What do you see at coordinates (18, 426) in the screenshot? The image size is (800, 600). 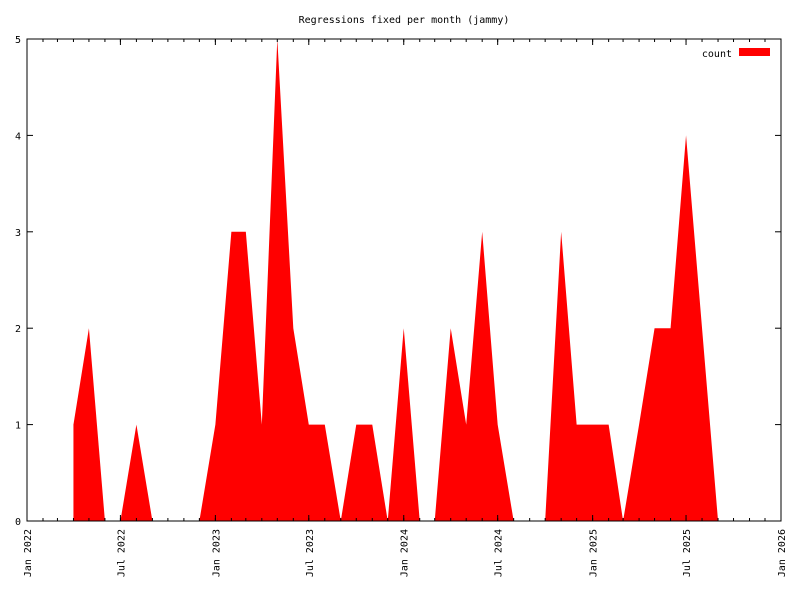 I see `y-tick-label: 1` at bounding box center [18, 426].